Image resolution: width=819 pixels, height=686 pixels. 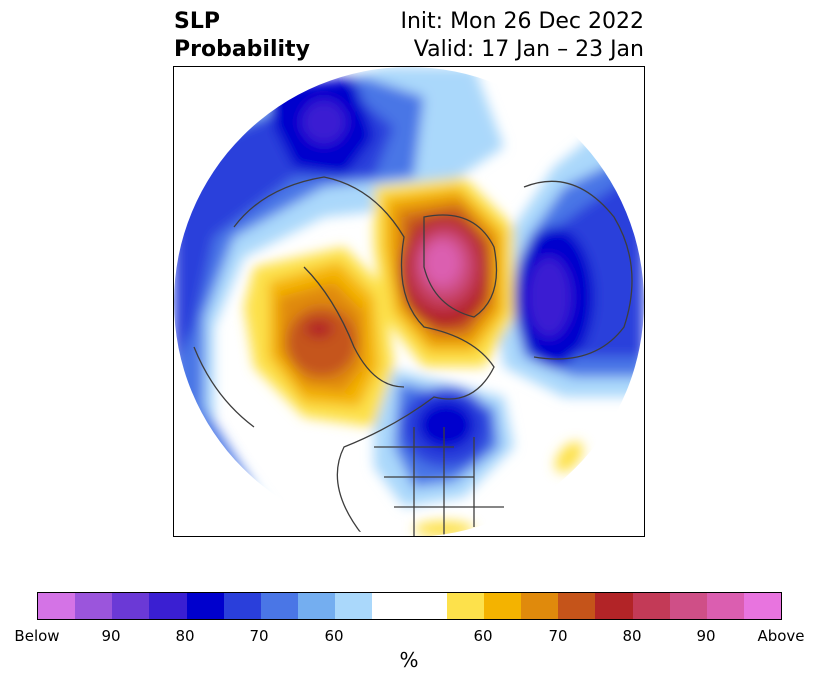 I want to click on colorbar-unit-label: %, so click(x=409, y=660).